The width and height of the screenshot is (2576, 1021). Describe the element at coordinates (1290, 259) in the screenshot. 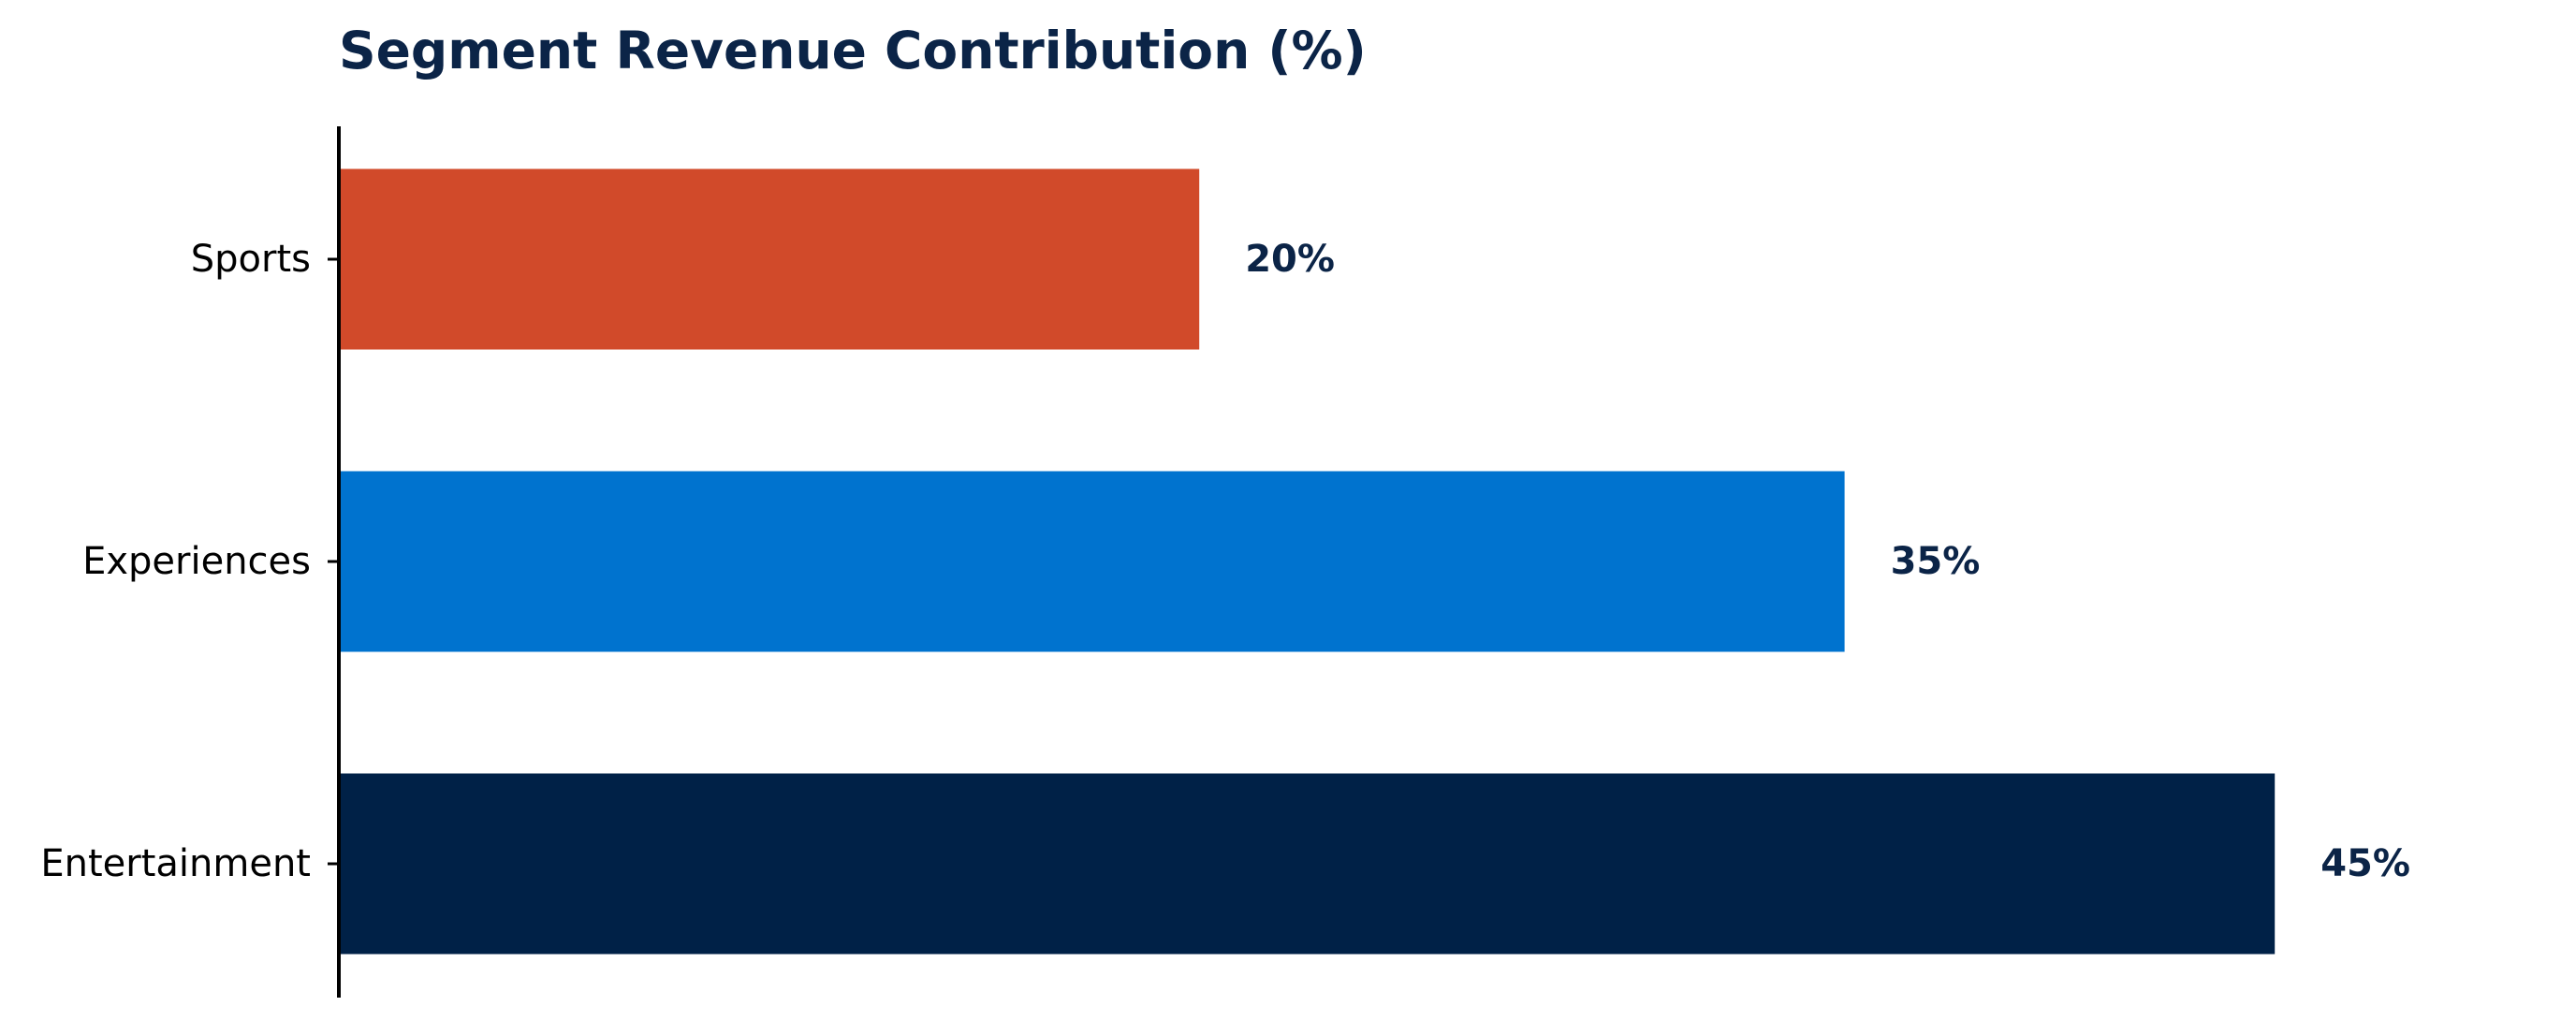

I see `bar-value-label: 20%` at that location.